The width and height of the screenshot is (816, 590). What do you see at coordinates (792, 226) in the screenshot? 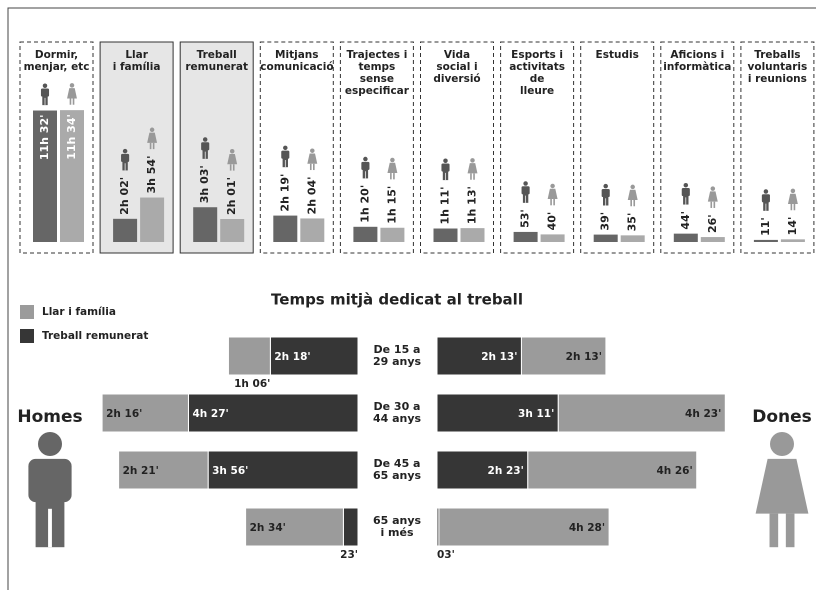
I see `value-label: 14'` at bounding box center [792, 226].